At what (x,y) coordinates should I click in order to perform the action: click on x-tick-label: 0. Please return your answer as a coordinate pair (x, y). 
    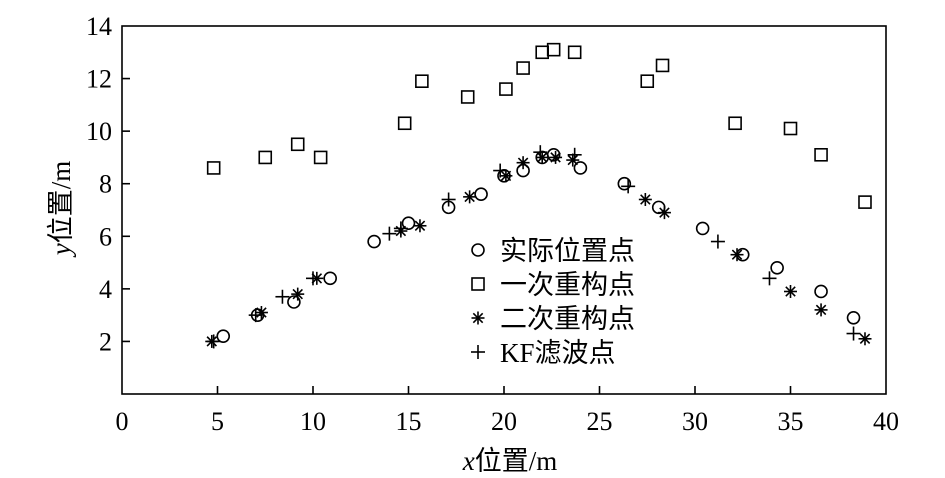
    Looking at the image, I should click on (122, 421).